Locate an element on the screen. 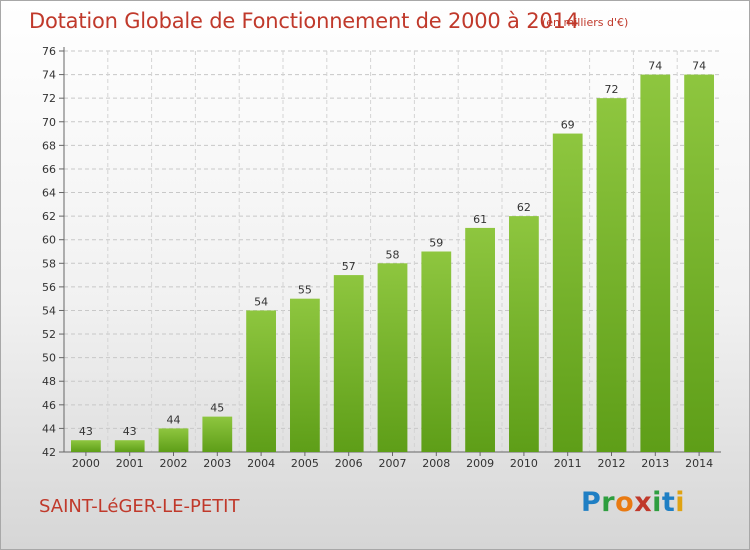 The image size is (750, 550). bar-value-label: 58 is located at coordinates (393, 254).